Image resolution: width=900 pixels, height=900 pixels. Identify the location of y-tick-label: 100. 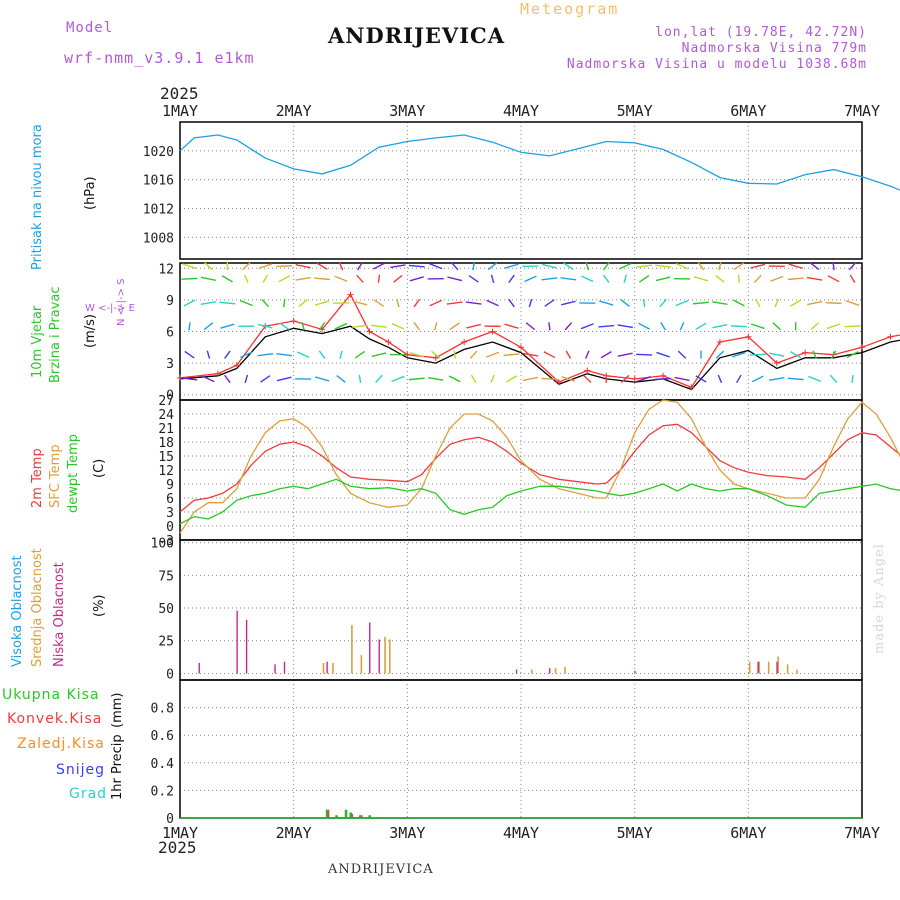
(162, 544).